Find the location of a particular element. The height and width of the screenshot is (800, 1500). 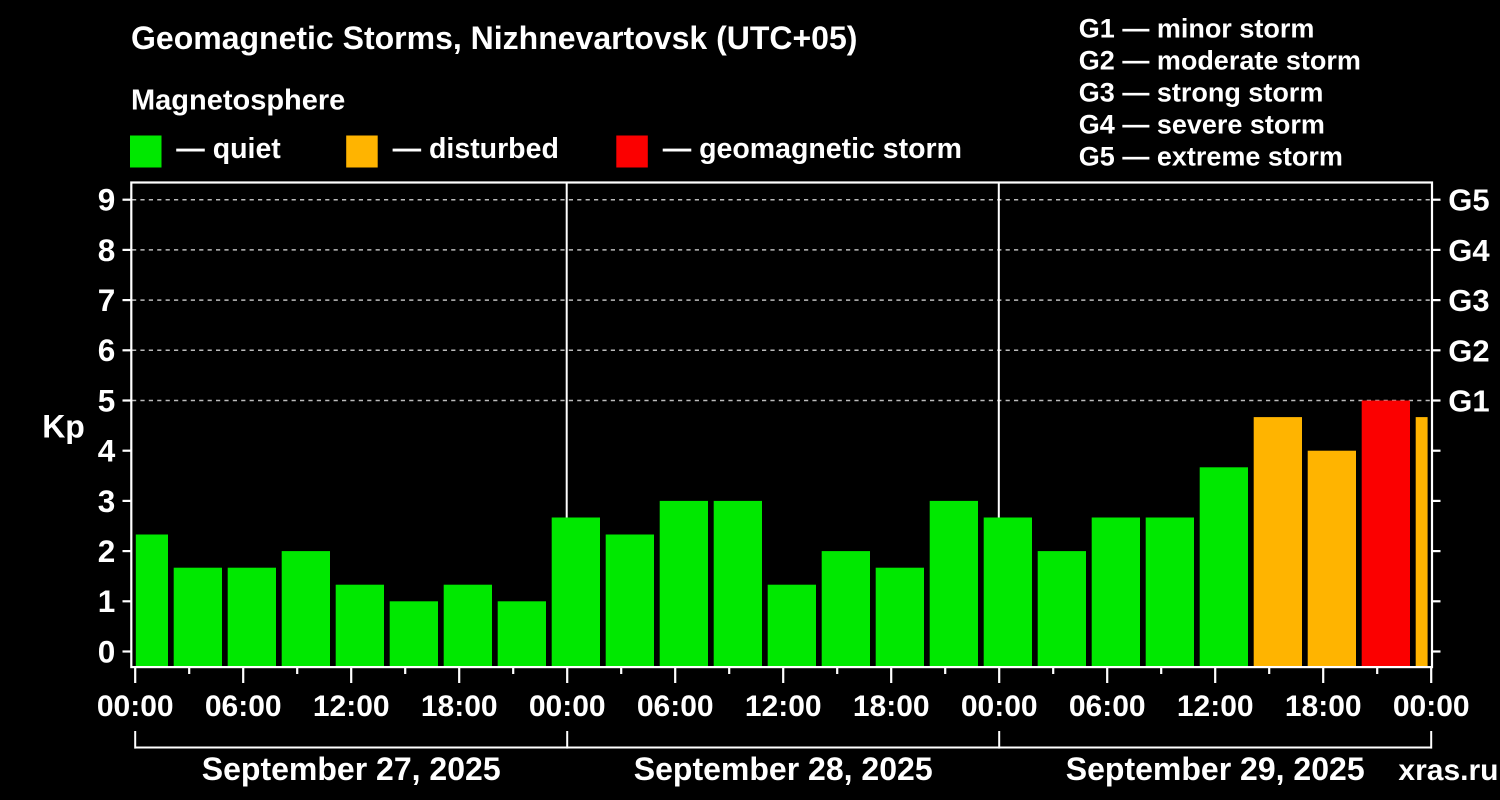

svg-text: xras.ru is located at coordinates (1448, 770).